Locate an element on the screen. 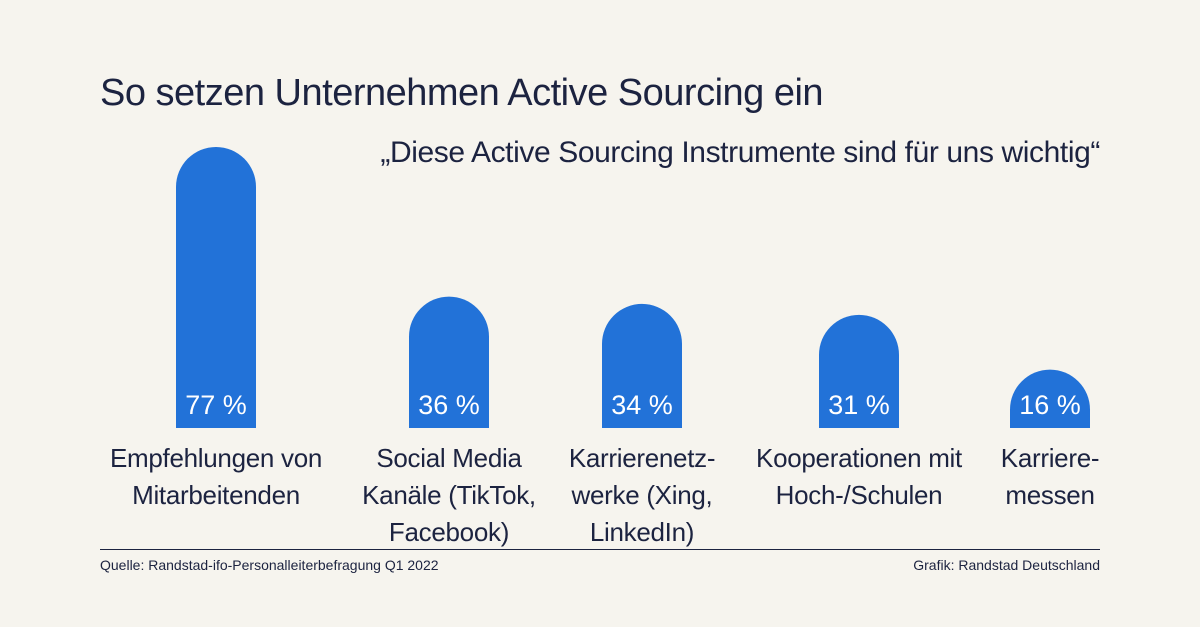  bar-value-label-3: 34 % is located at coordinates (642, 405).